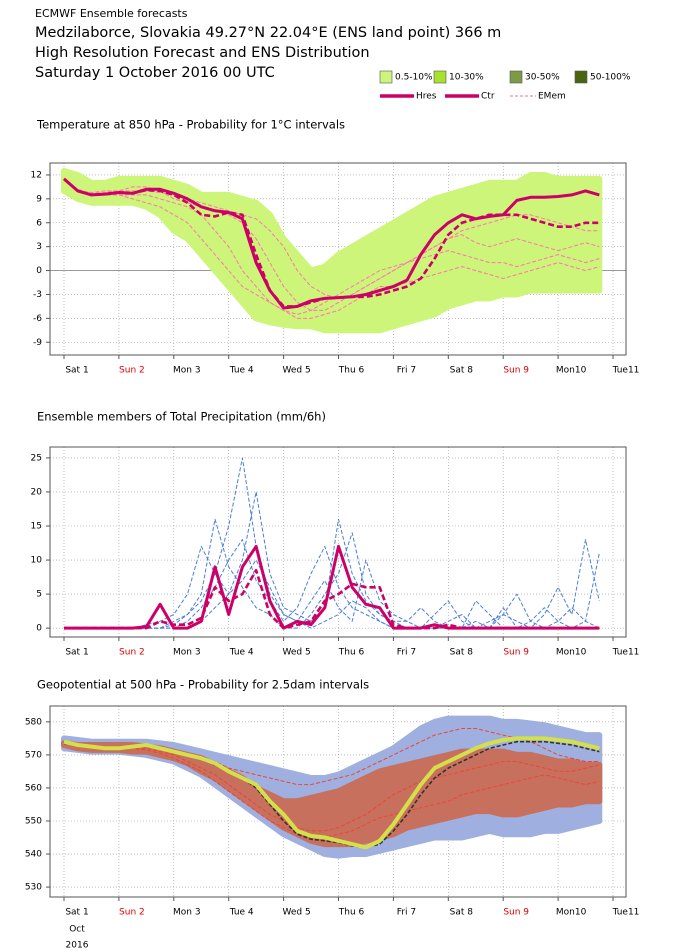 The width and height of the screenshot is (675, 951). Describe the element at coordinates (37, 319) in the screenshot. I see `y-tick-label: -6` at that location.